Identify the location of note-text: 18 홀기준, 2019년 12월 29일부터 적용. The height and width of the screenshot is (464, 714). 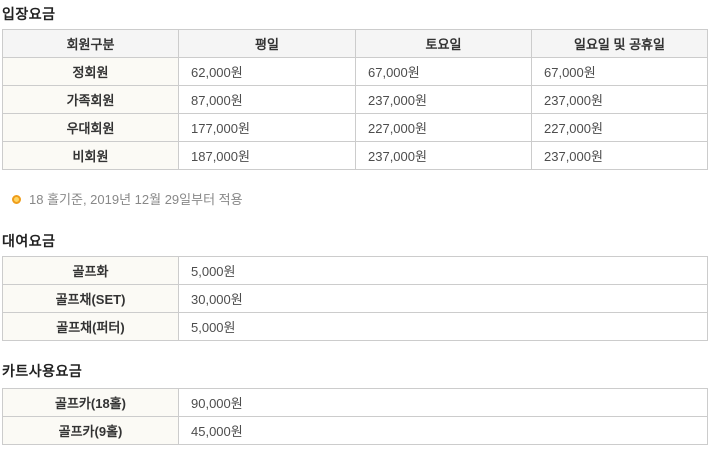
(136, 199).